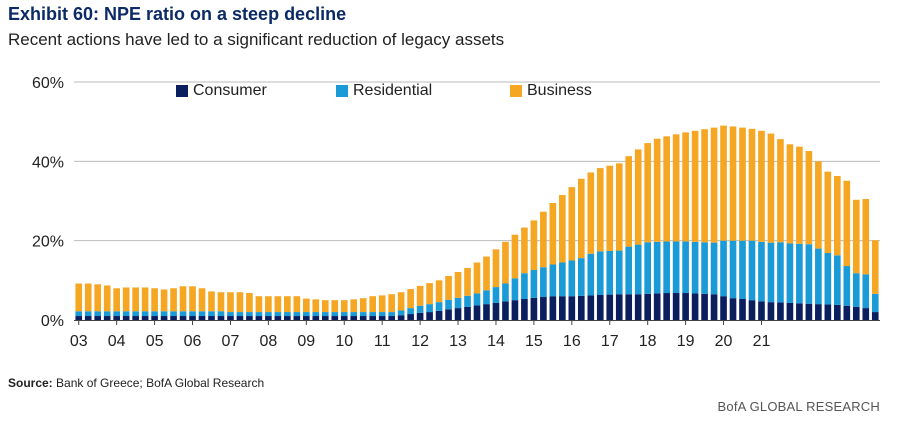 The height and width of the screenshot is (423, 900). What do you see at coordinates (48, 242) in the screenshot?
I see `y-tick-label: 20%` at bounding box center [48, 242].